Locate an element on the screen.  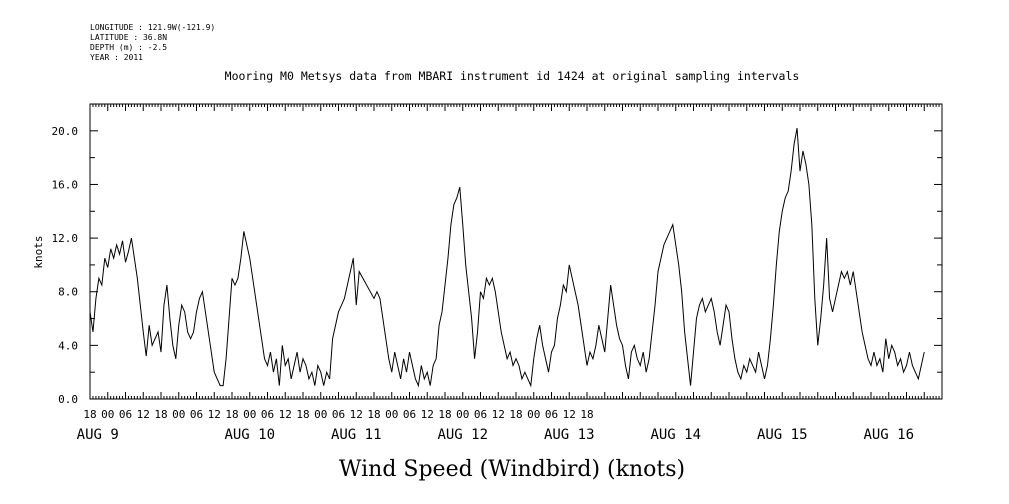
x-date-label: AUG 13 is located at coordinates (569, 435).